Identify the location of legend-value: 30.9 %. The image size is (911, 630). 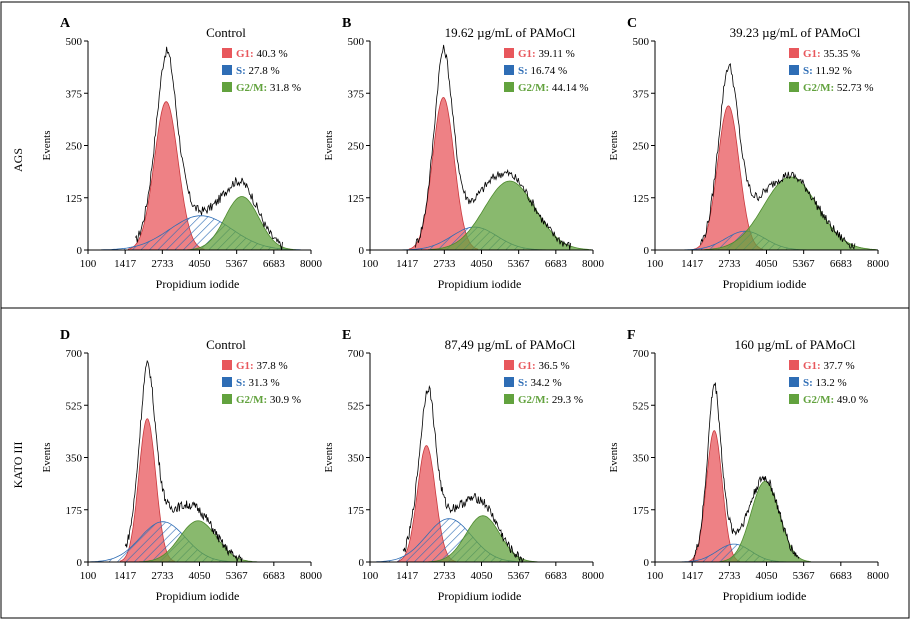
(284, 400).